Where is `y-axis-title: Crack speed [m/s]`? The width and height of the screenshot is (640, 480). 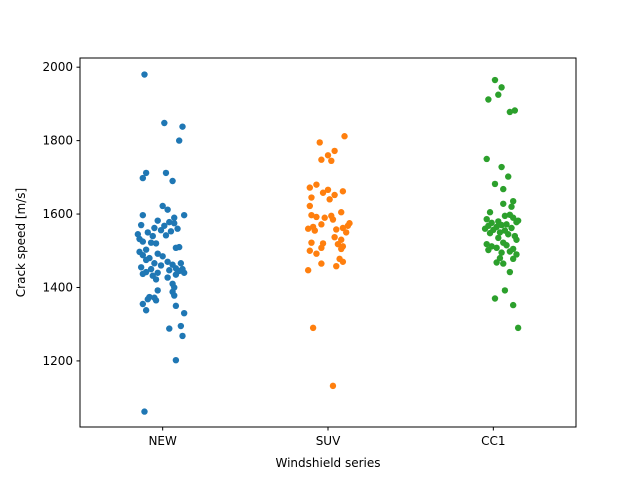
y-axis-title: Crack speed [m/s] is located at coordinates (21, 242).